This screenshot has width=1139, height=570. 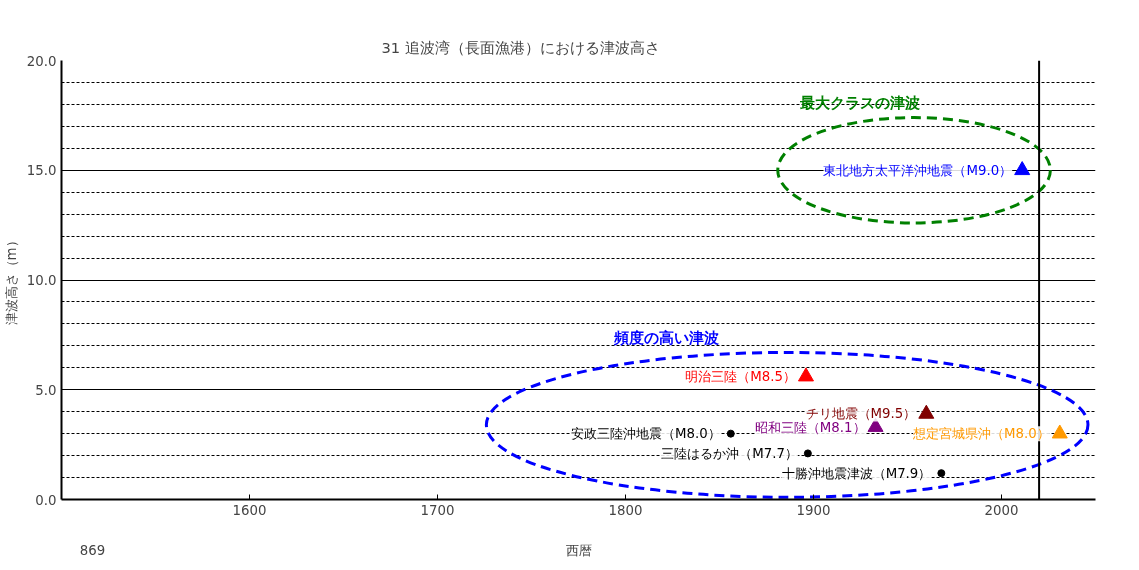 I want to click on text: 869, so click(x=92, y=550).